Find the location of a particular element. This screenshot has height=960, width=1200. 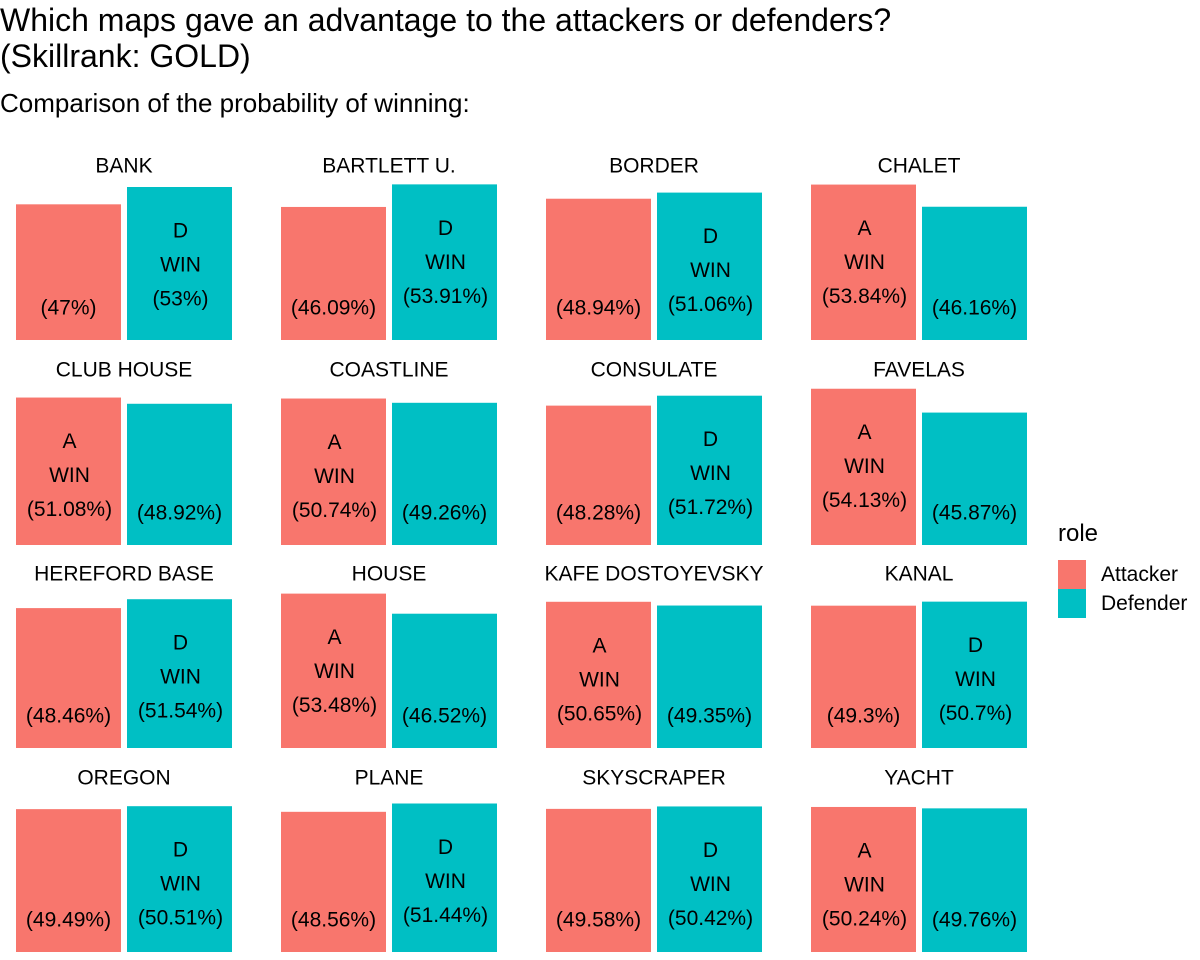

value-label-yacht-attacker: (50.24%) is located at coordinates (864, 918).